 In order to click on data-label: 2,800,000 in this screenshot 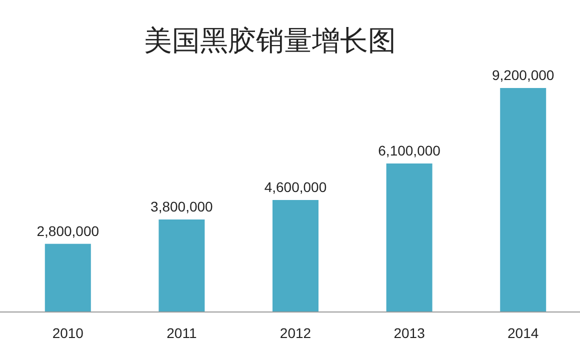, I will do `click(68, 230)`.